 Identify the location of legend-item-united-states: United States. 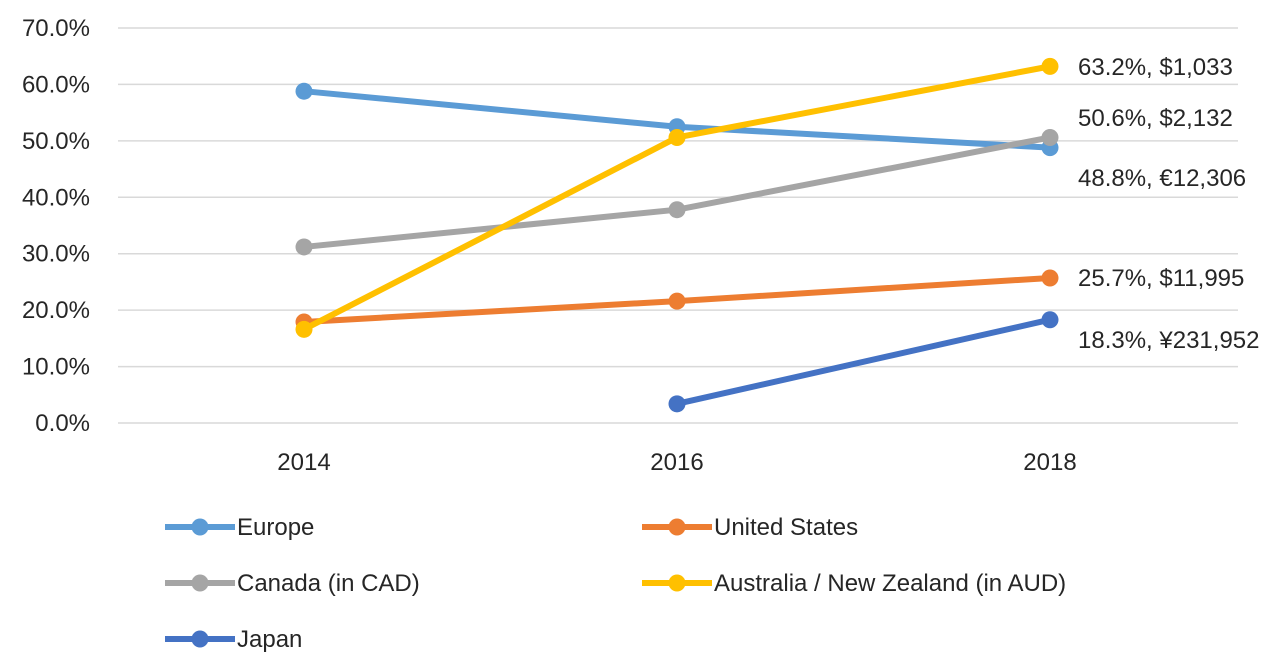
(750, 527).